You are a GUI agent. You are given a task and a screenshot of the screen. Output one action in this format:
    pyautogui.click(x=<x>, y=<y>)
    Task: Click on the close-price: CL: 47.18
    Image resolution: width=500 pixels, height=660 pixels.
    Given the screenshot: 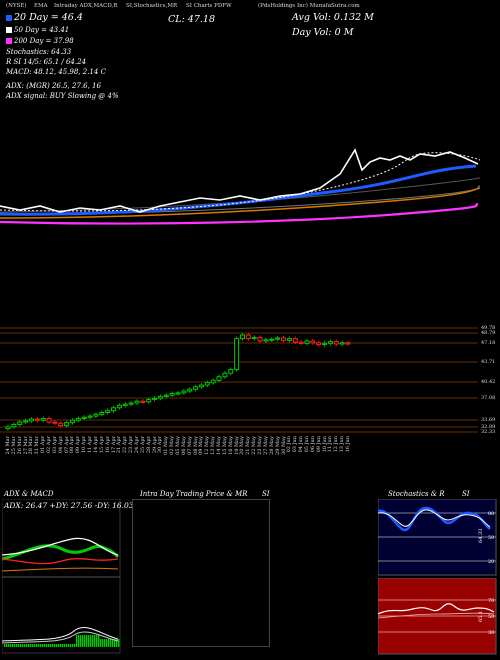 What is the action you would take?
    pyautogui.click(x=191, y=19)
    